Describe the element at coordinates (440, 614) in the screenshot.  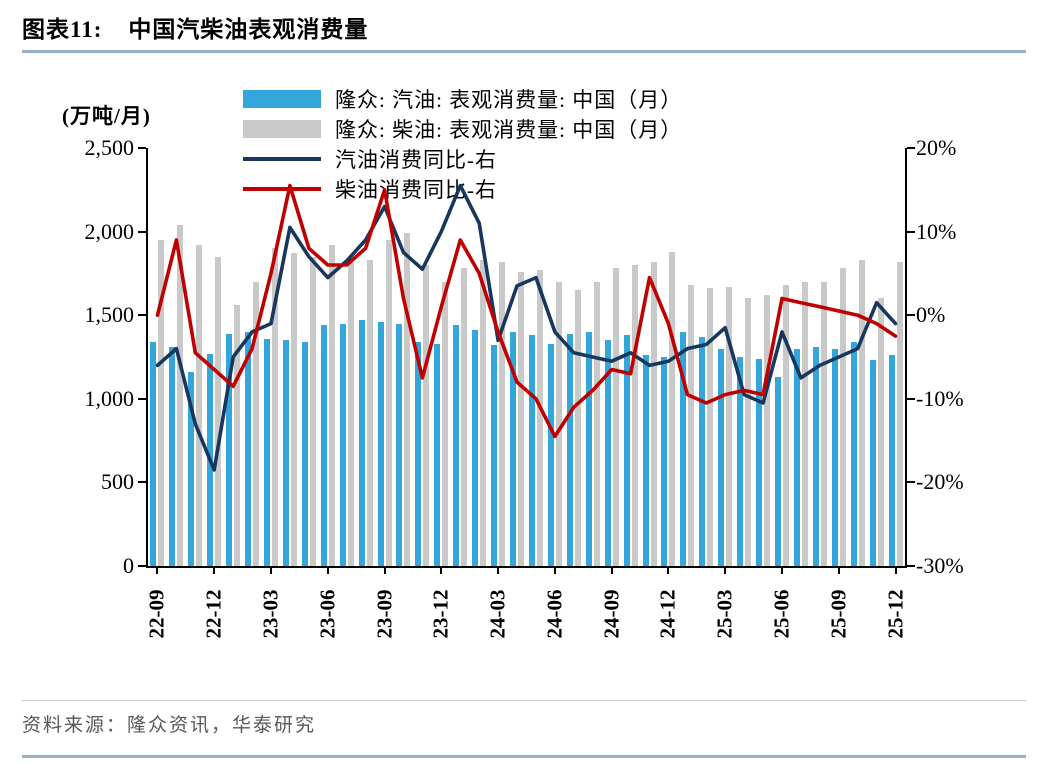
I see `x-axis-tick-label: 23-12` at that location.